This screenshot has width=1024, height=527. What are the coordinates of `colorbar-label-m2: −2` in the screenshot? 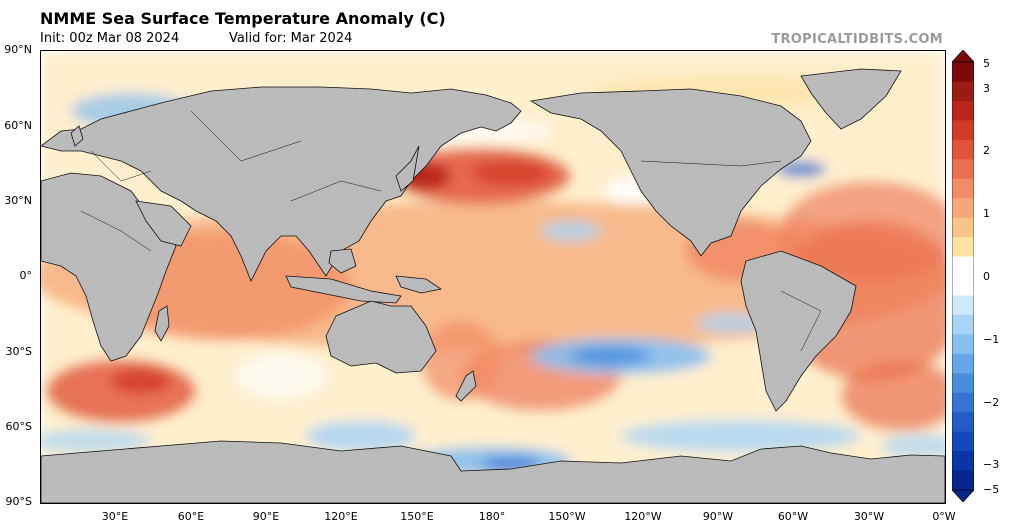 It's located at (991, 402).